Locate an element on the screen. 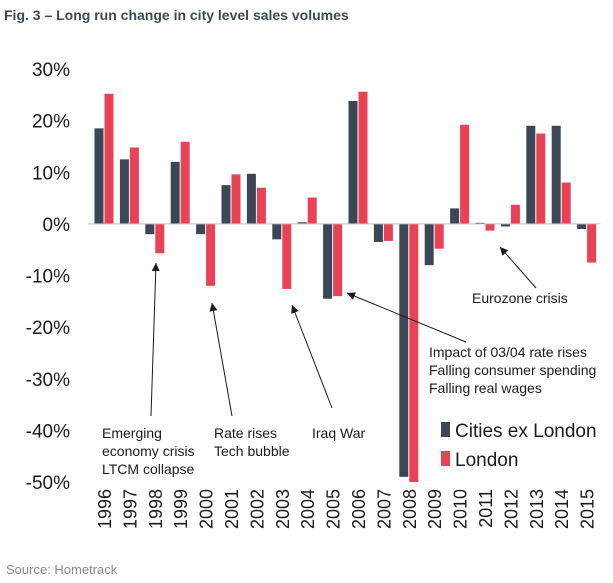 The image size is (613, 583). arrow-eurozone is located at coordinates (518, 267).